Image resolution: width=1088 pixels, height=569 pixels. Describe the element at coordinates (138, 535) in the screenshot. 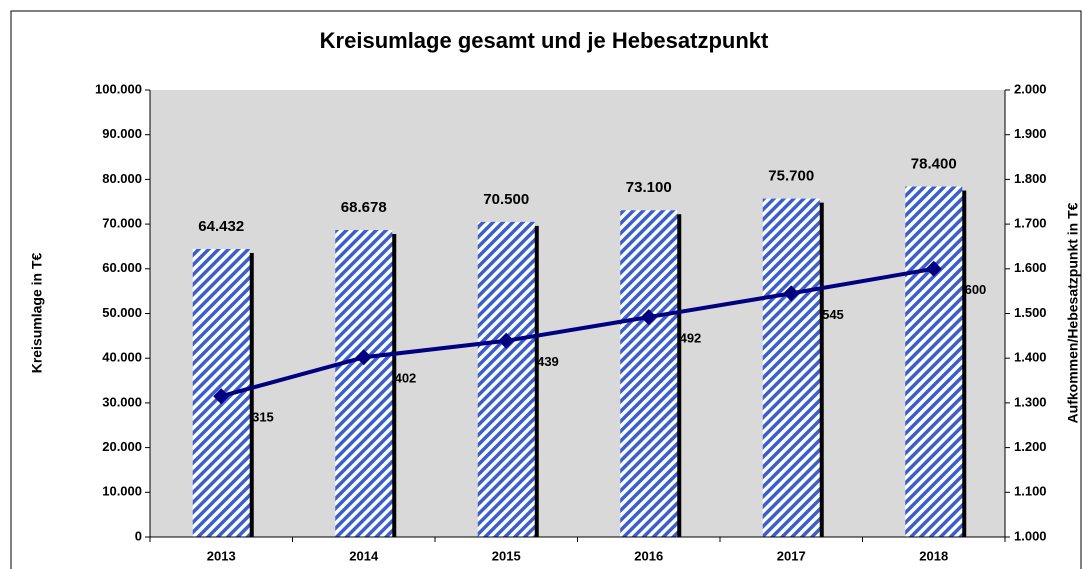

I see `y-tick-label: 0` at that location.